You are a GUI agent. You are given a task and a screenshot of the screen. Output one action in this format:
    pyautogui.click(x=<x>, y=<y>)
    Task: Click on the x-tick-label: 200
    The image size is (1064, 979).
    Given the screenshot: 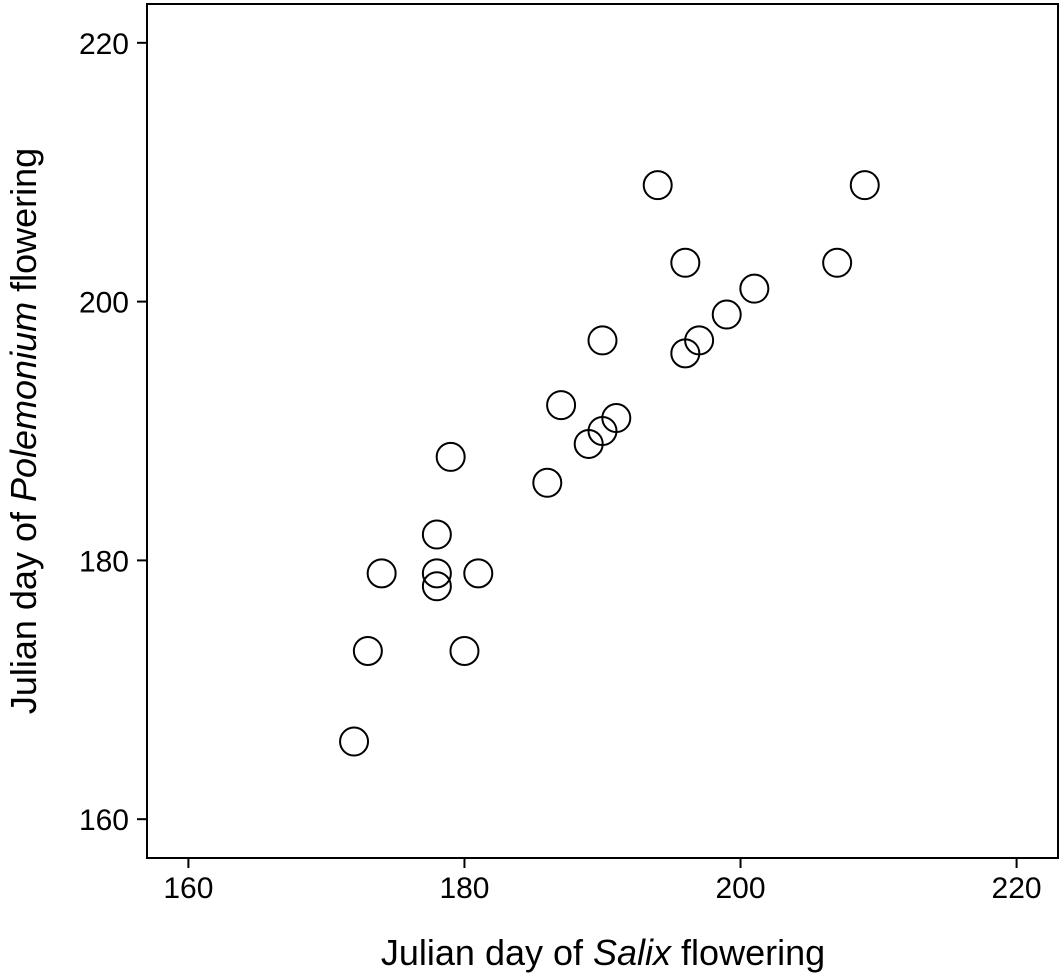 What is the action you would take?
    pyautogui.click(x=740, y=888)
    